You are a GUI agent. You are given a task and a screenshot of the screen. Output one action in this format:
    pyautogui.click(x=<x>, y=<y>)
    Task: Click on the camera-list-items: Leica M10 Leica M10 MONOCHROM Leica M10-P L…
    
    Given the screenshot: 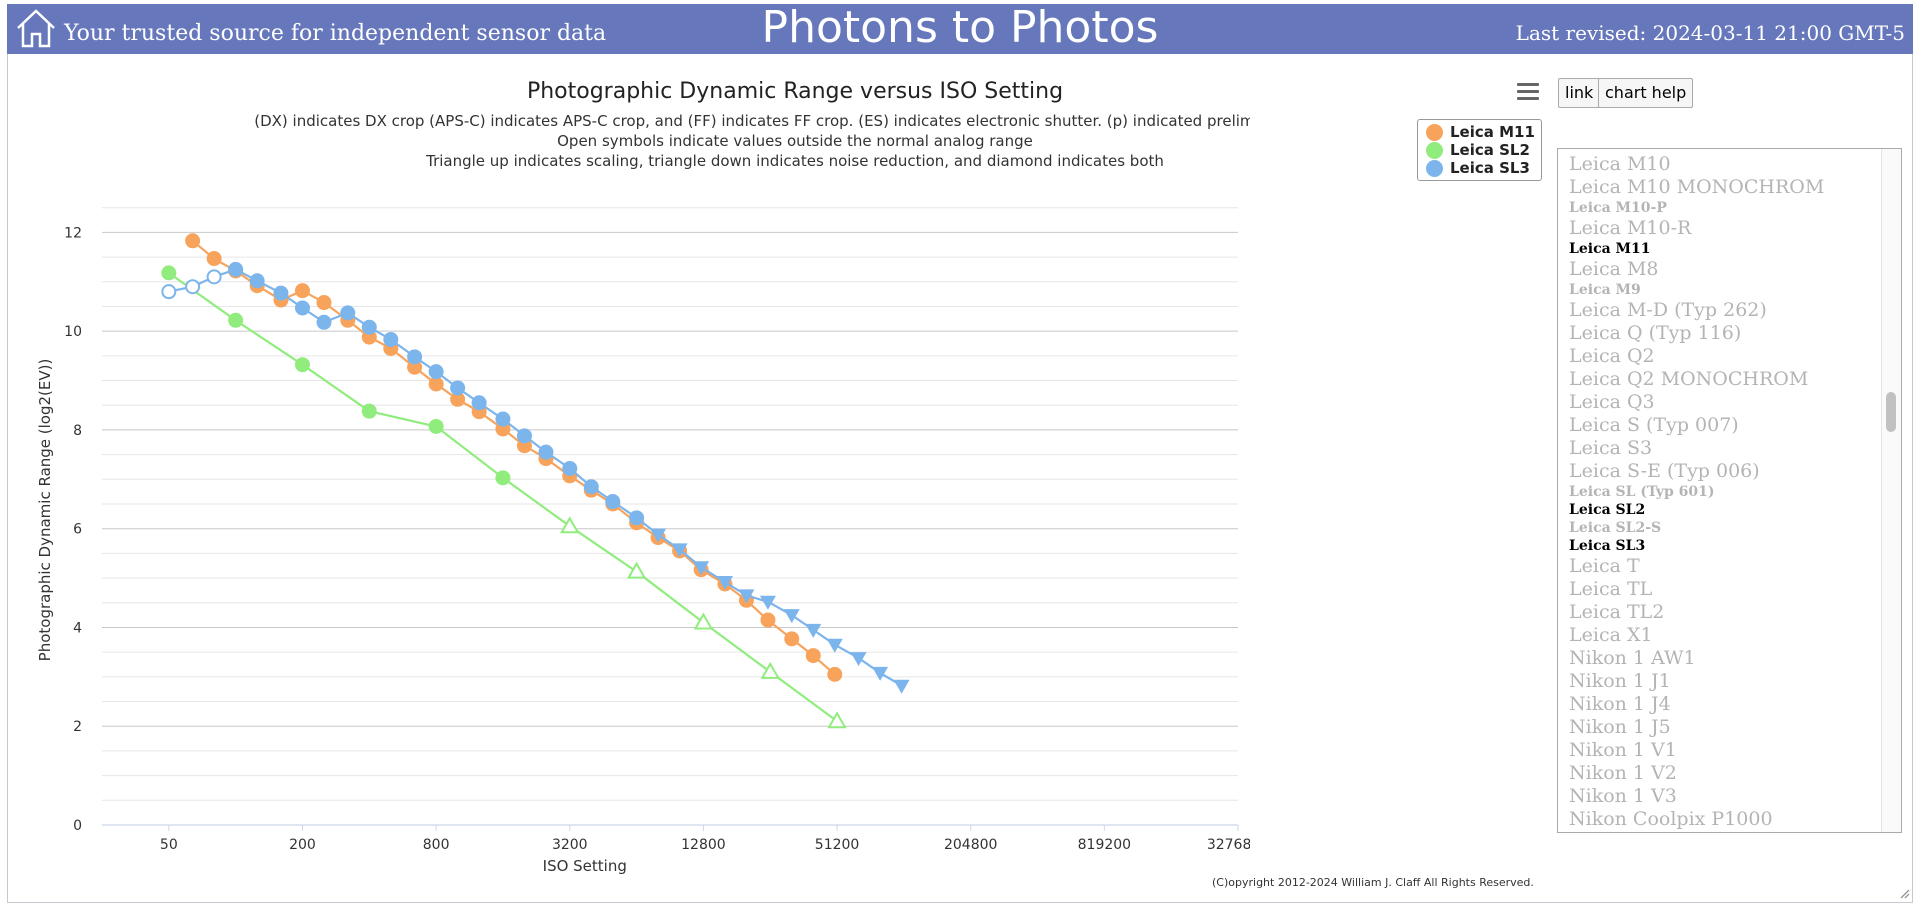 What is the action you would take?
    pyautogui.click(x=1696, y=492)
    